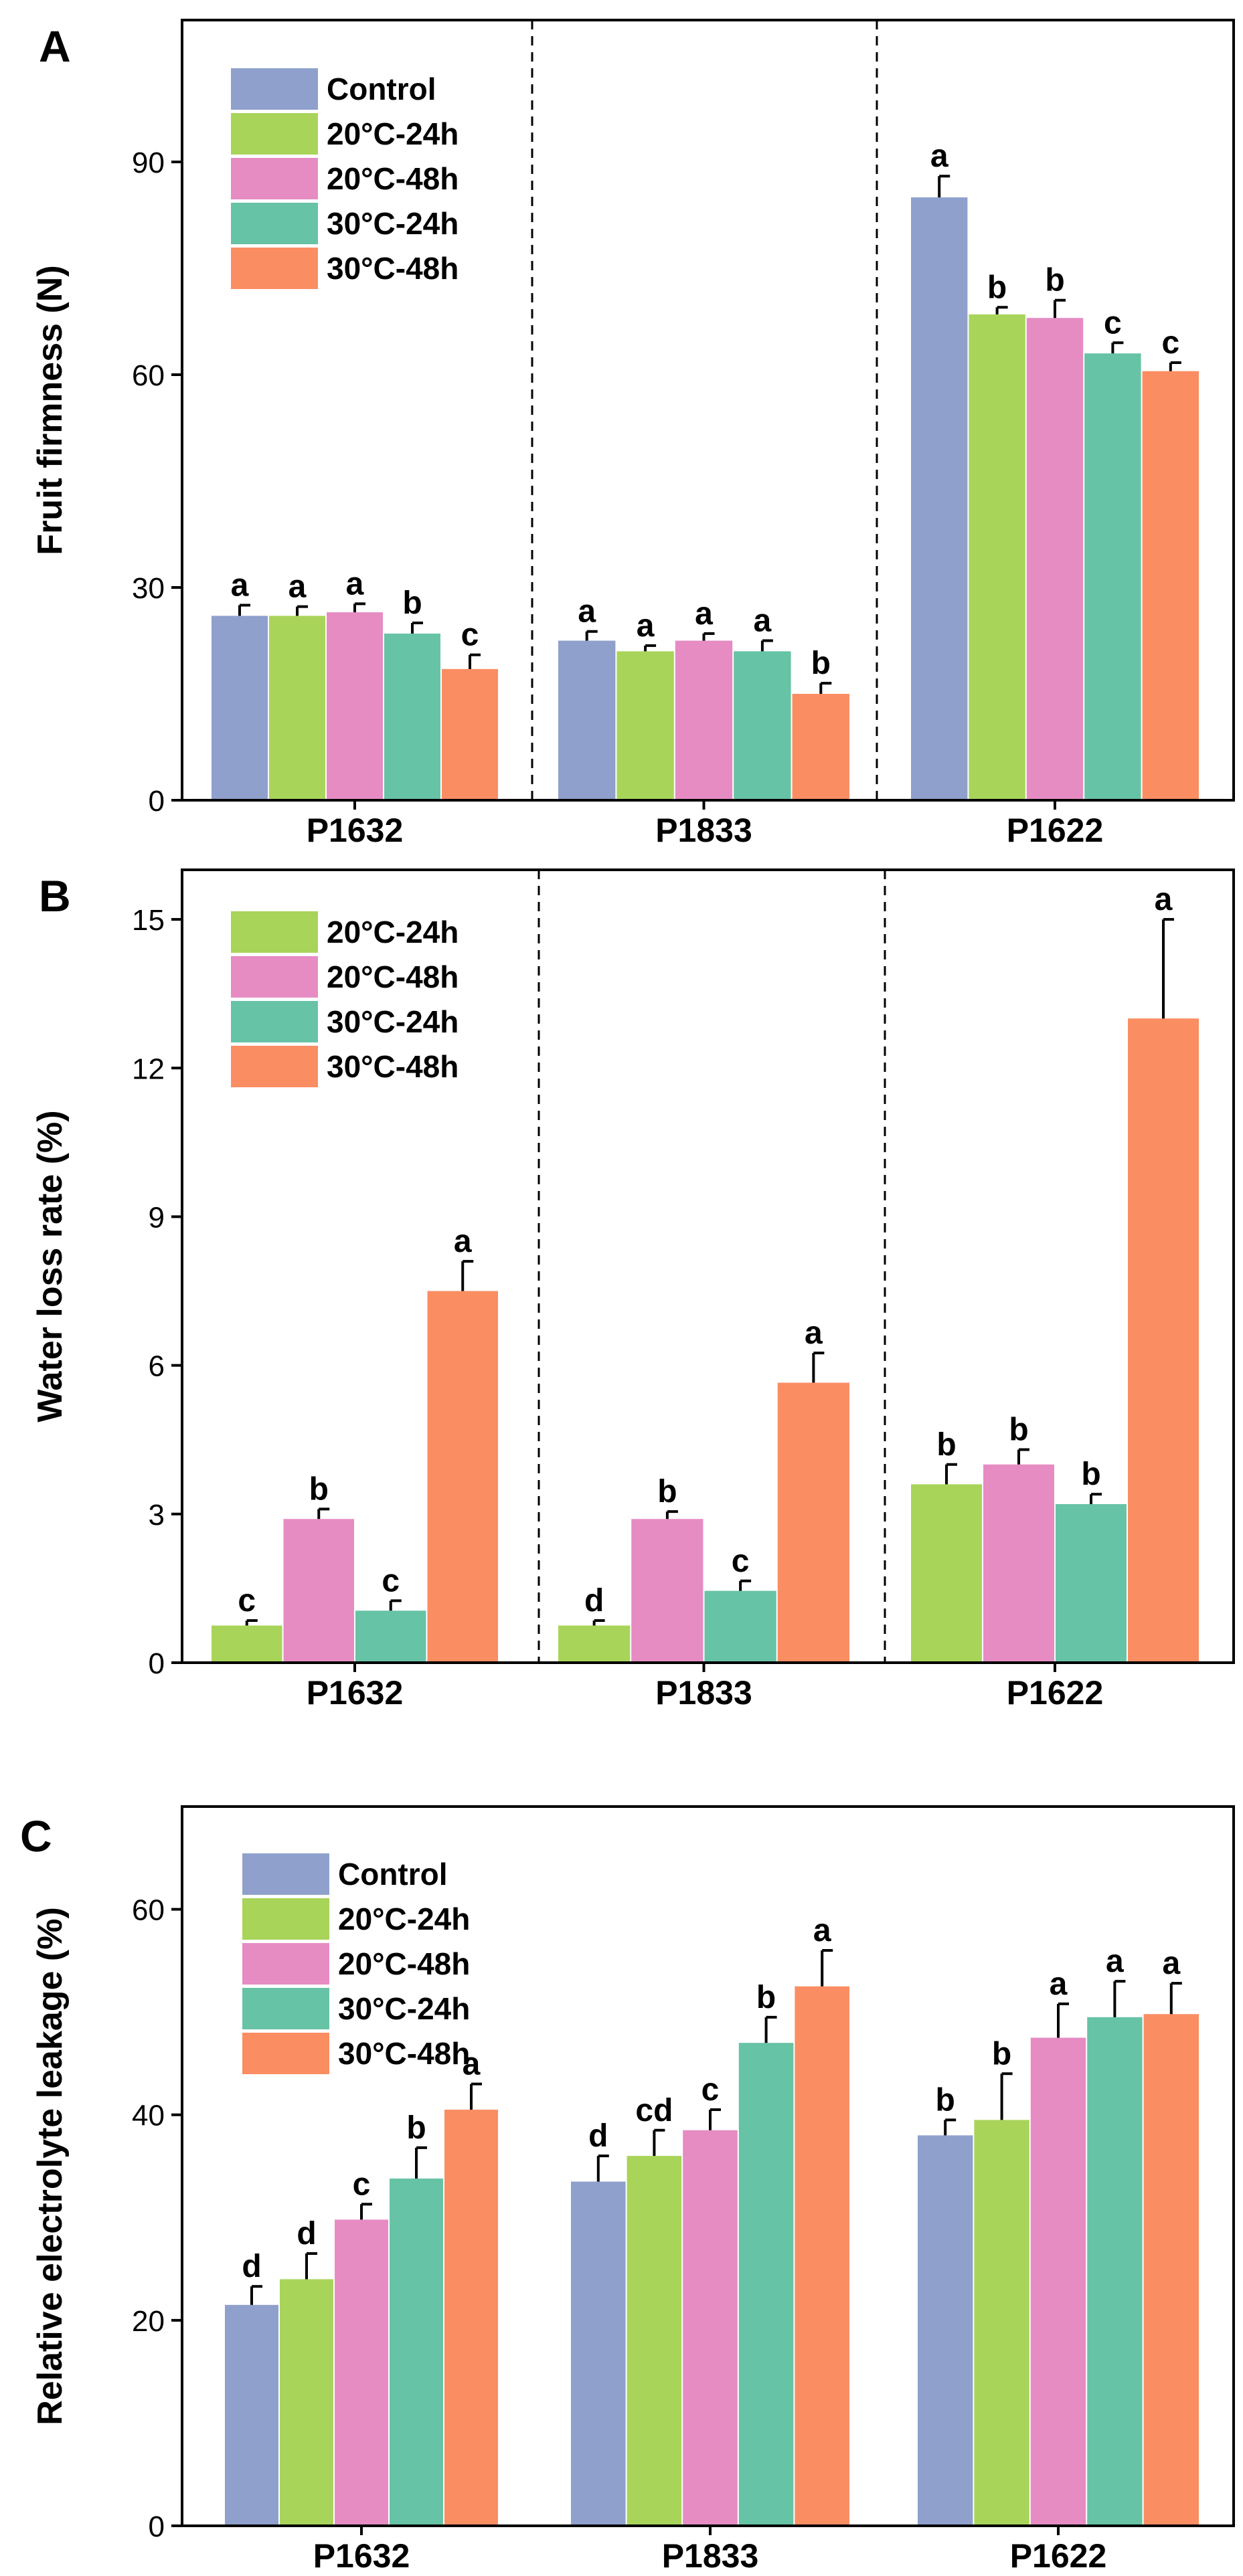 This screenshot has height=2576, width=1243. I want to click on panel-letter: B, so click(55, 896).